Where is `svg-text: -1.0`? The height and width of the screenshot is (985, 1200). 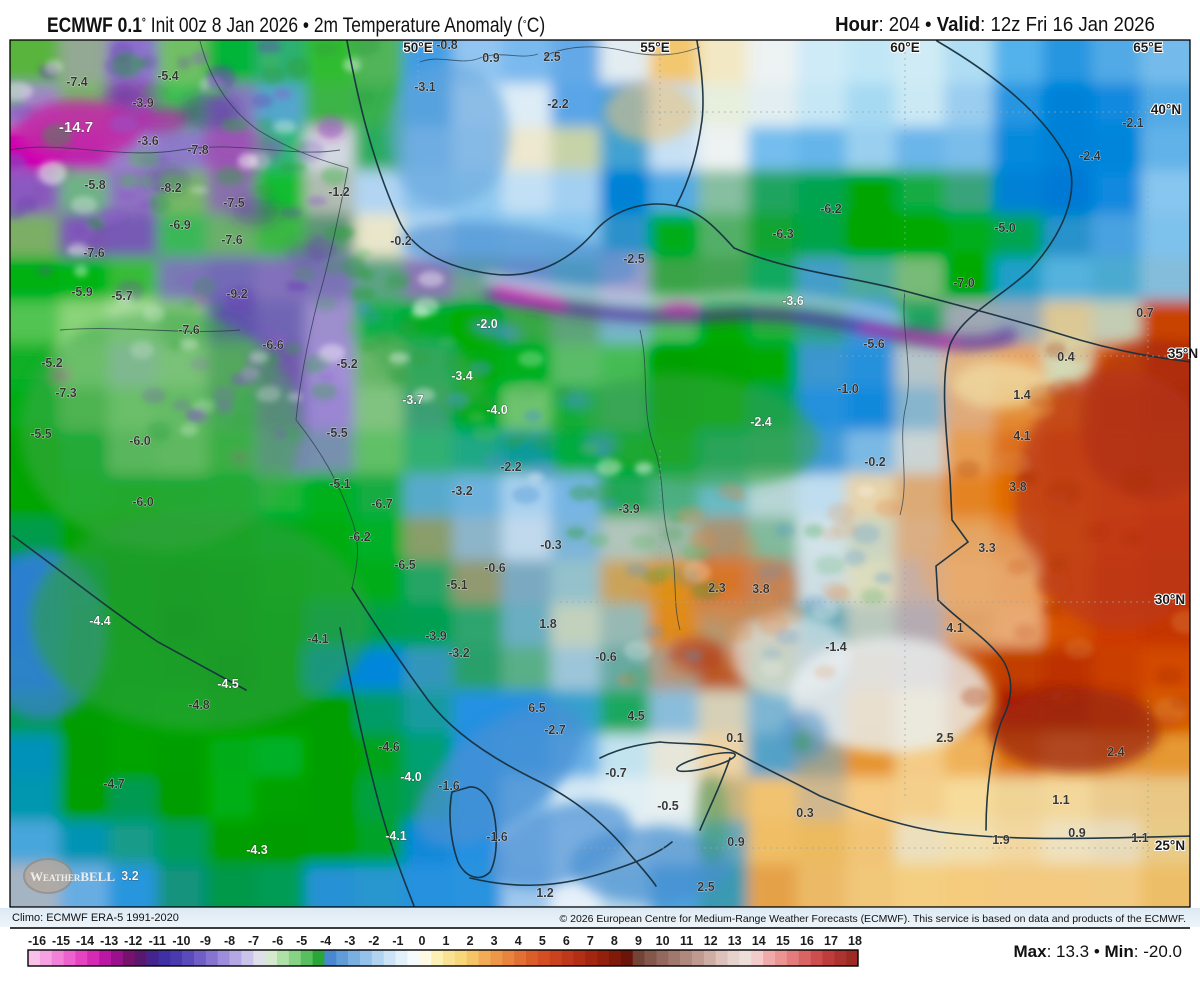 svg-text: -1.0 is located at coordinates (848, 389).